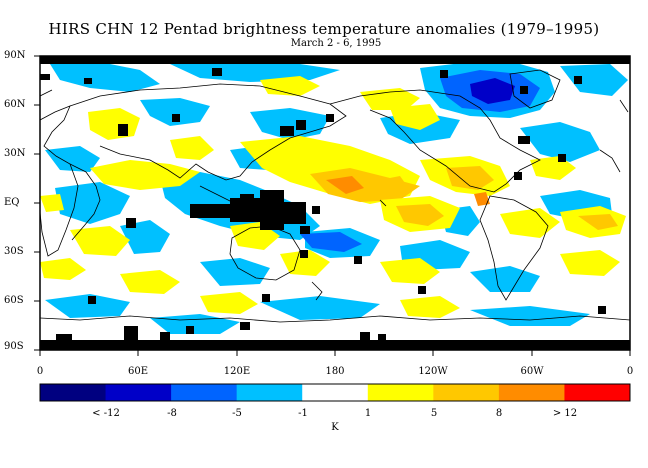 Image resolution: width=648 pixels, height=468 pixels. I want to click on lat-label-60s: 60S, so click(14, 300).